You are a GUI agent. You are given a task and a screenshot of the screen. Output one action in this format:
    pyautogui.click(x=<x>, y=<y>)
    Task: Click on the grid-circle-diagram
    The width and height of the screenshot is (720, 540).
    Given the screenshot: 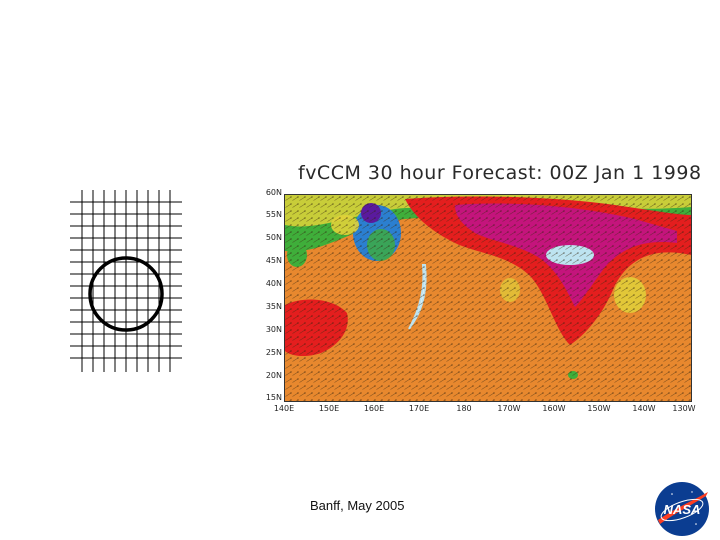 What is the action you would take?
    pyautogui.click(x=126, y=281)
    